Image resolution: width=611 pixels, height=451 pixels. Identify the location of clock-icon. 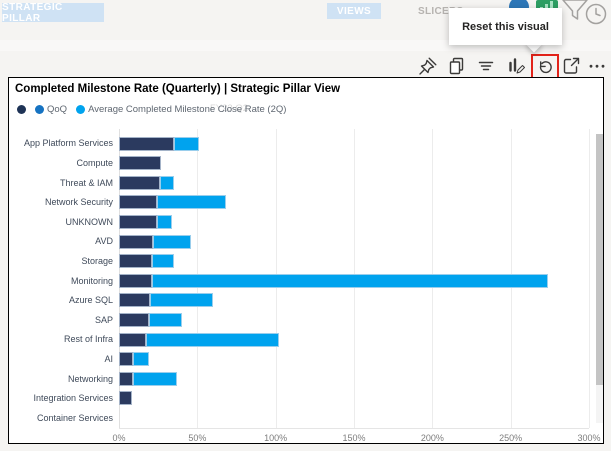
(596, 14).